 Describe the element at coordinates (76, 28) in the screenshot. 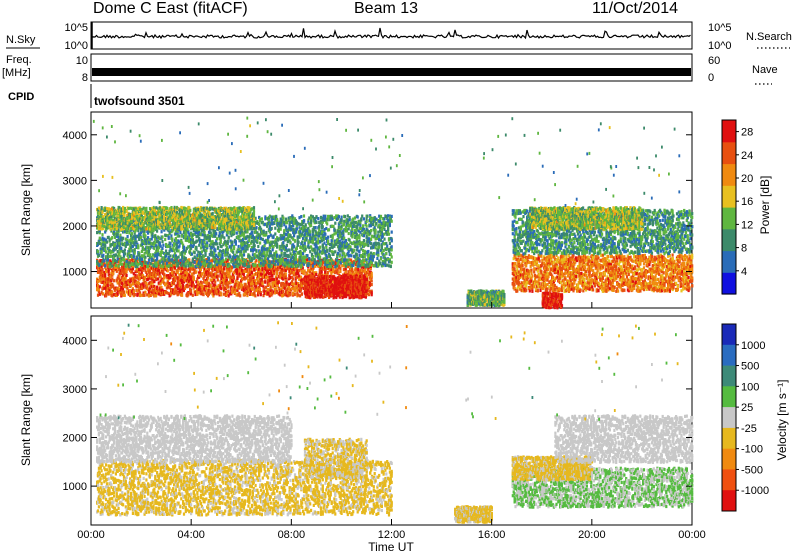

I see `nsky-tick-top: 10^5` at that location.